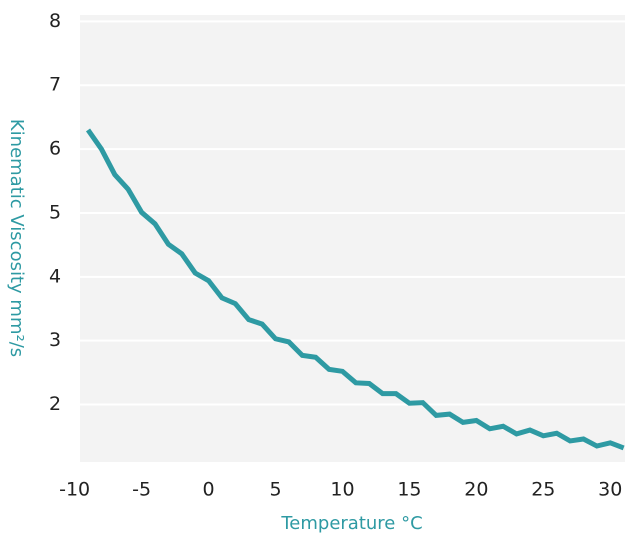 The width and height of the screenshot is (625, 535). I want to click on x-tick-label: 0, so click(209, 490).